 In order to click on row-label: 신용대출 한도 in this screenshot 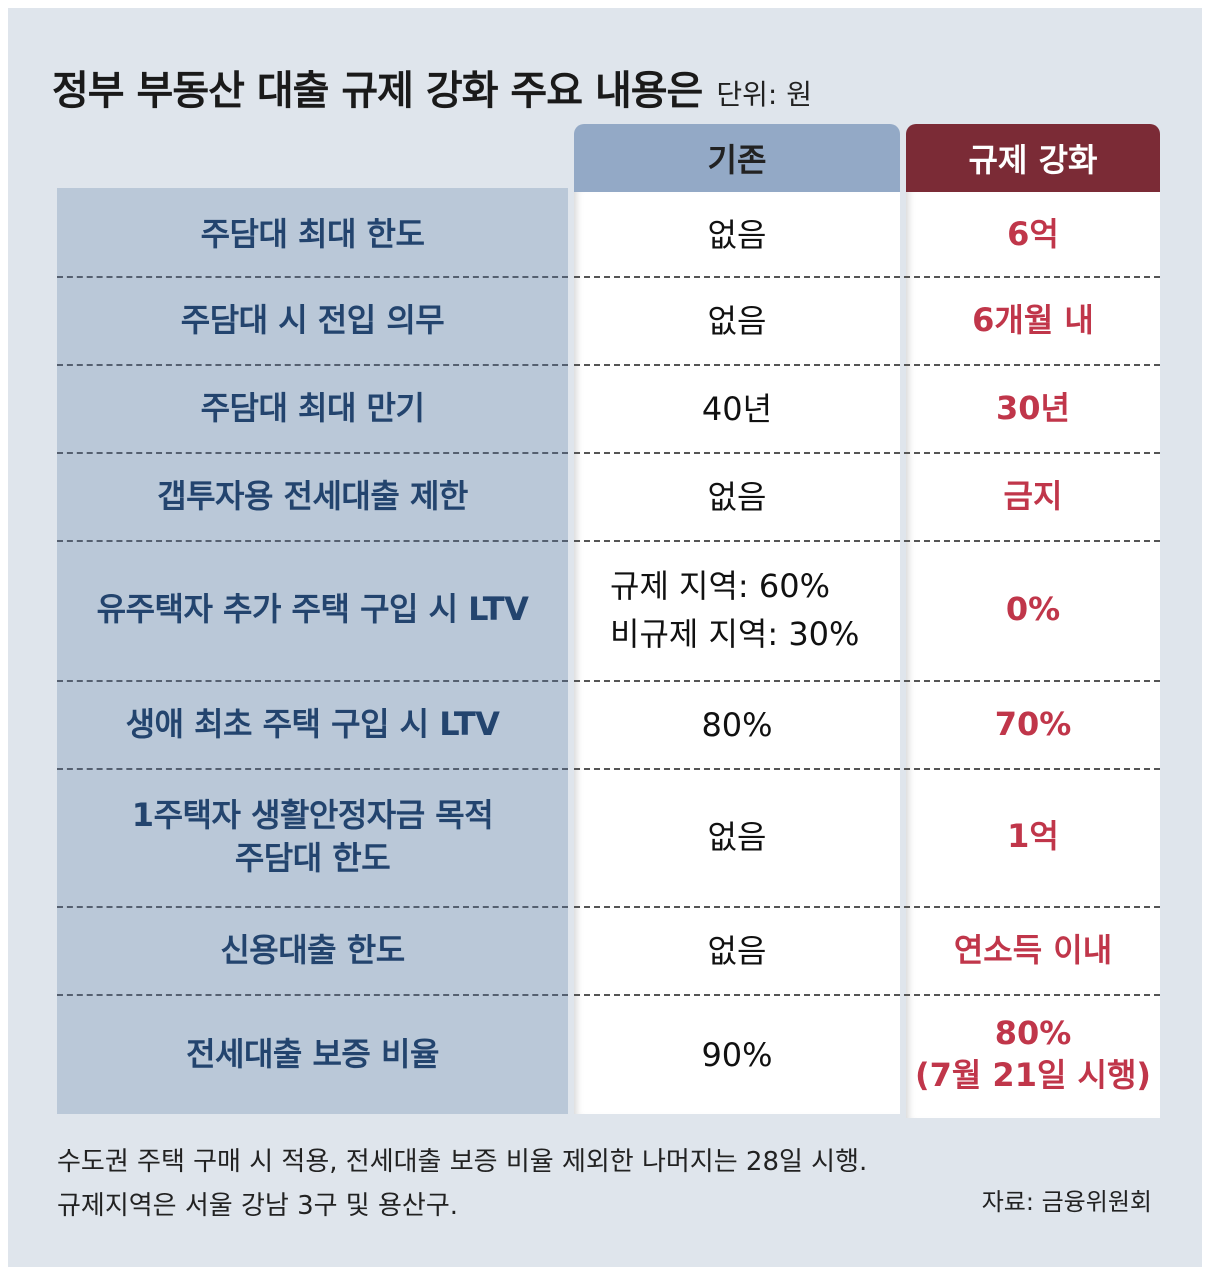, I will do `click(312, 950)`.